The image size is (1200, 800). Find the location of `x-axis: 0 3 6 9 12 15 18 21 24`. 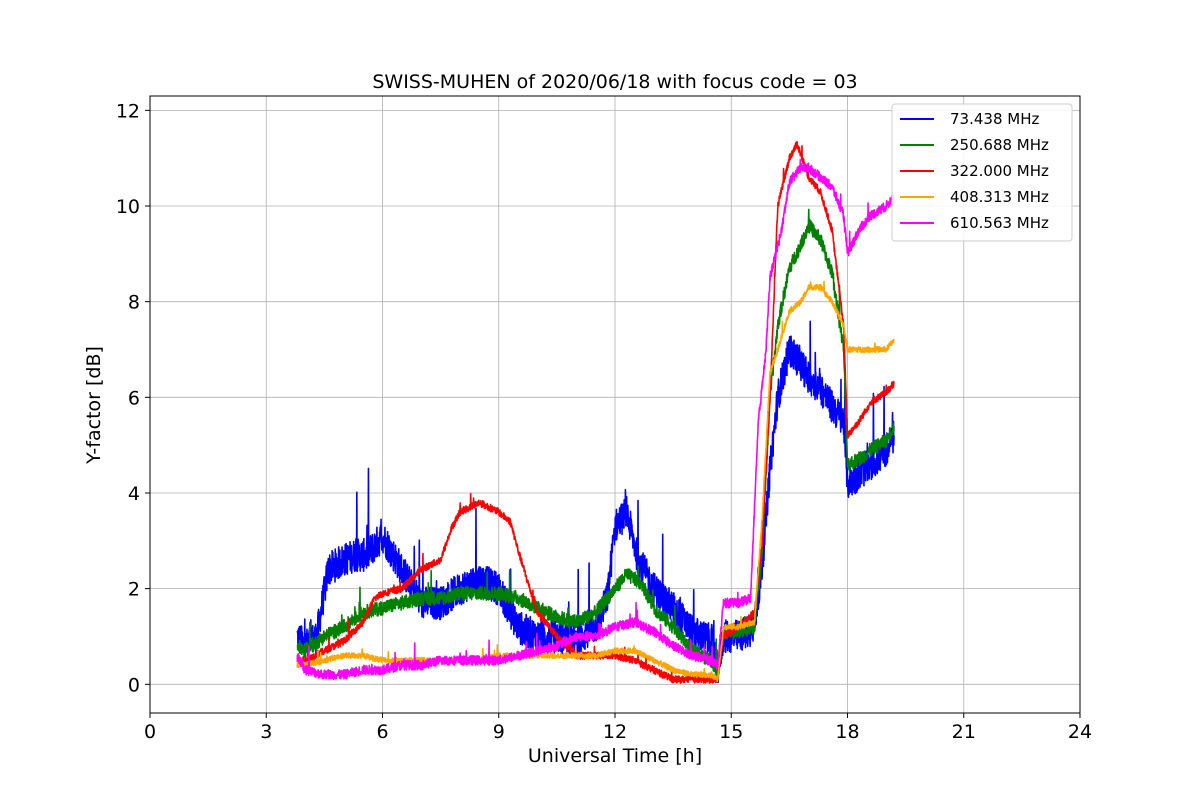

x-axis: 0 3 6 9 12 15 18 21 24 is located at coordinates (618, 728).